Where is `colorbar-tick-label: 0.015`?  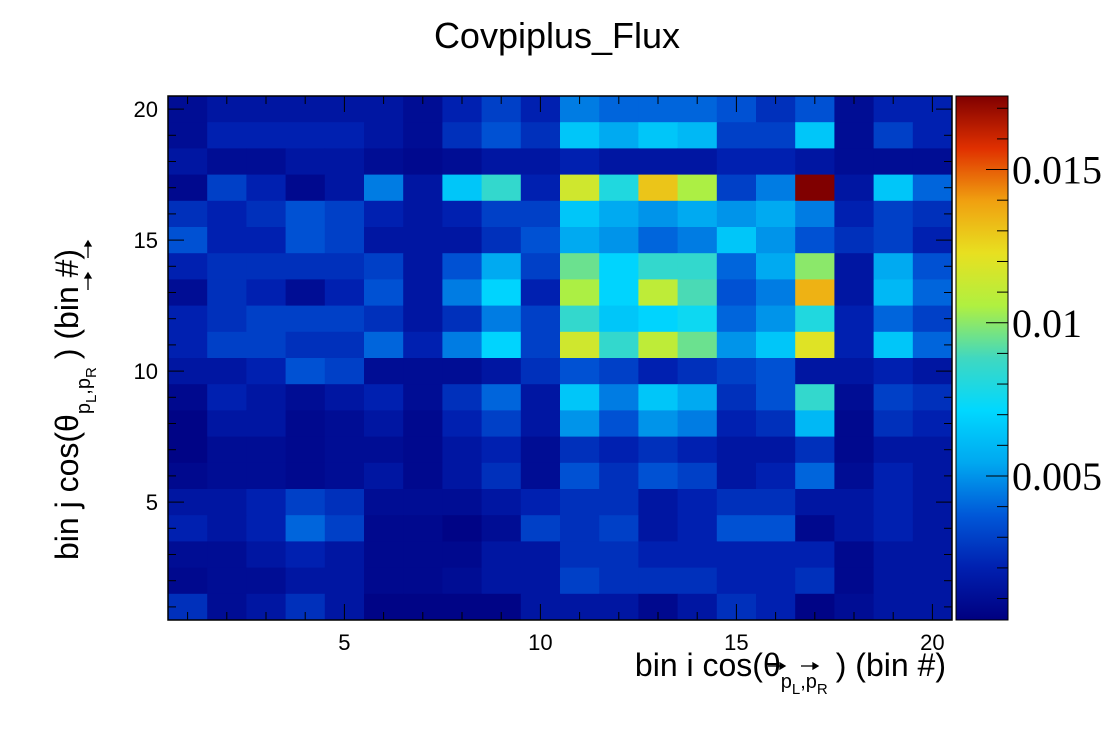 colorbar-tick-label: 0.015 is located at coordinates (1057, 170).